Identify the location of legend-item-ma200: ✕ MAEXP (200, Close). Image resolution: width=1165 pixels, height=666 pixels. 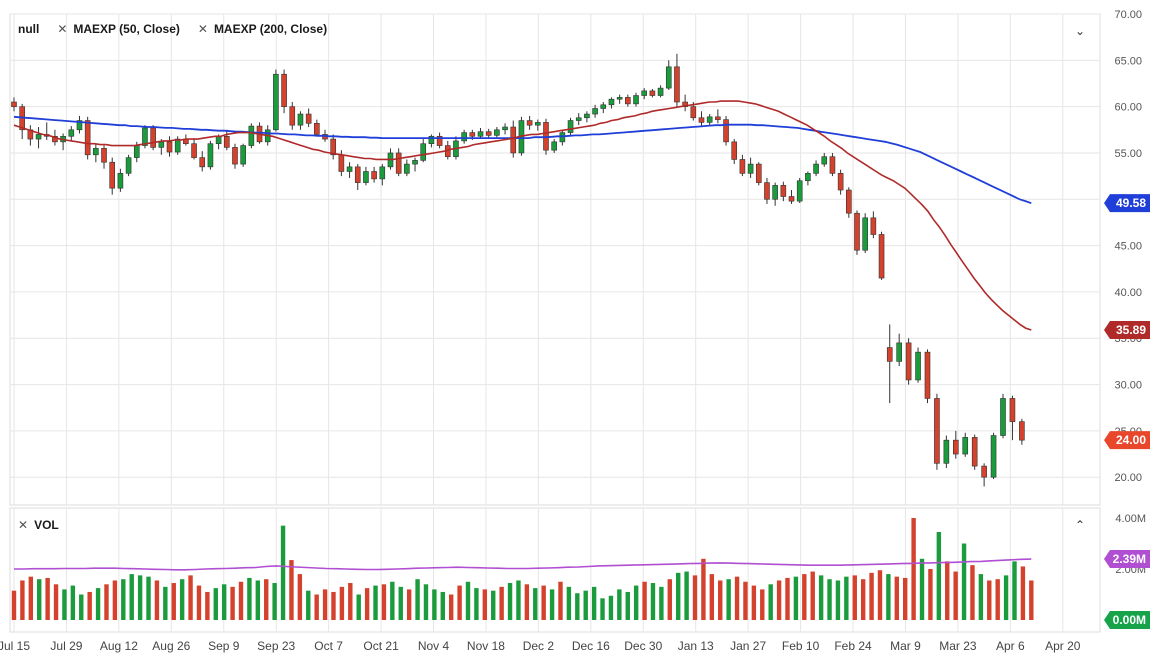
(262, 29).